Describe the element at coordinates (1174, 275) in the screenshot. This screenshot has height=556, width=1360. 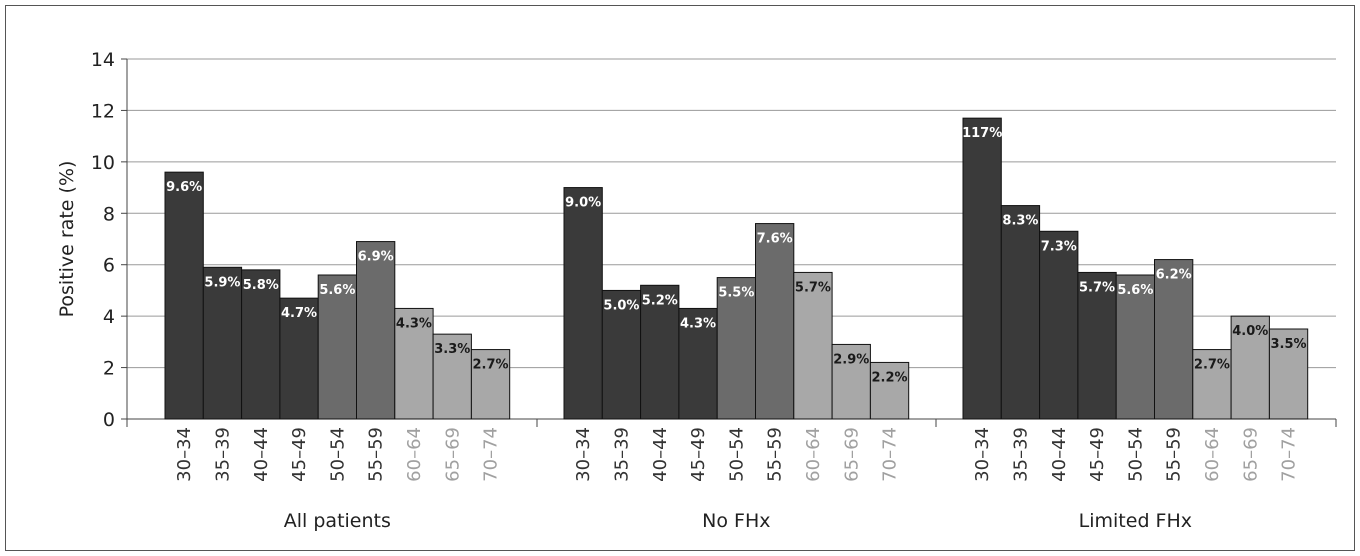
I see `data-label: 6.2%` at that location.